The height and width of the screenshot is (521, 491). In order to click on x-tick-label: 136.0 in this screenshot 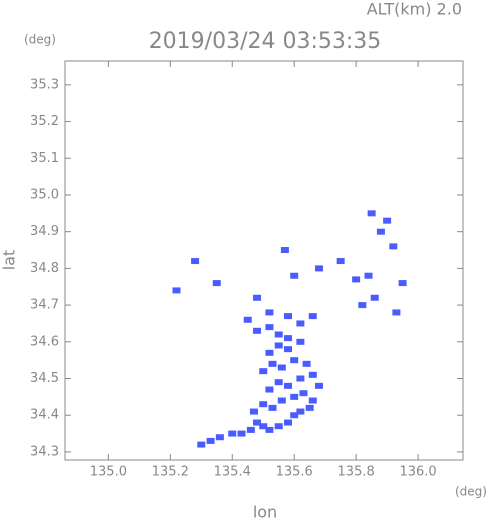, I will do `click(417, 472)`.